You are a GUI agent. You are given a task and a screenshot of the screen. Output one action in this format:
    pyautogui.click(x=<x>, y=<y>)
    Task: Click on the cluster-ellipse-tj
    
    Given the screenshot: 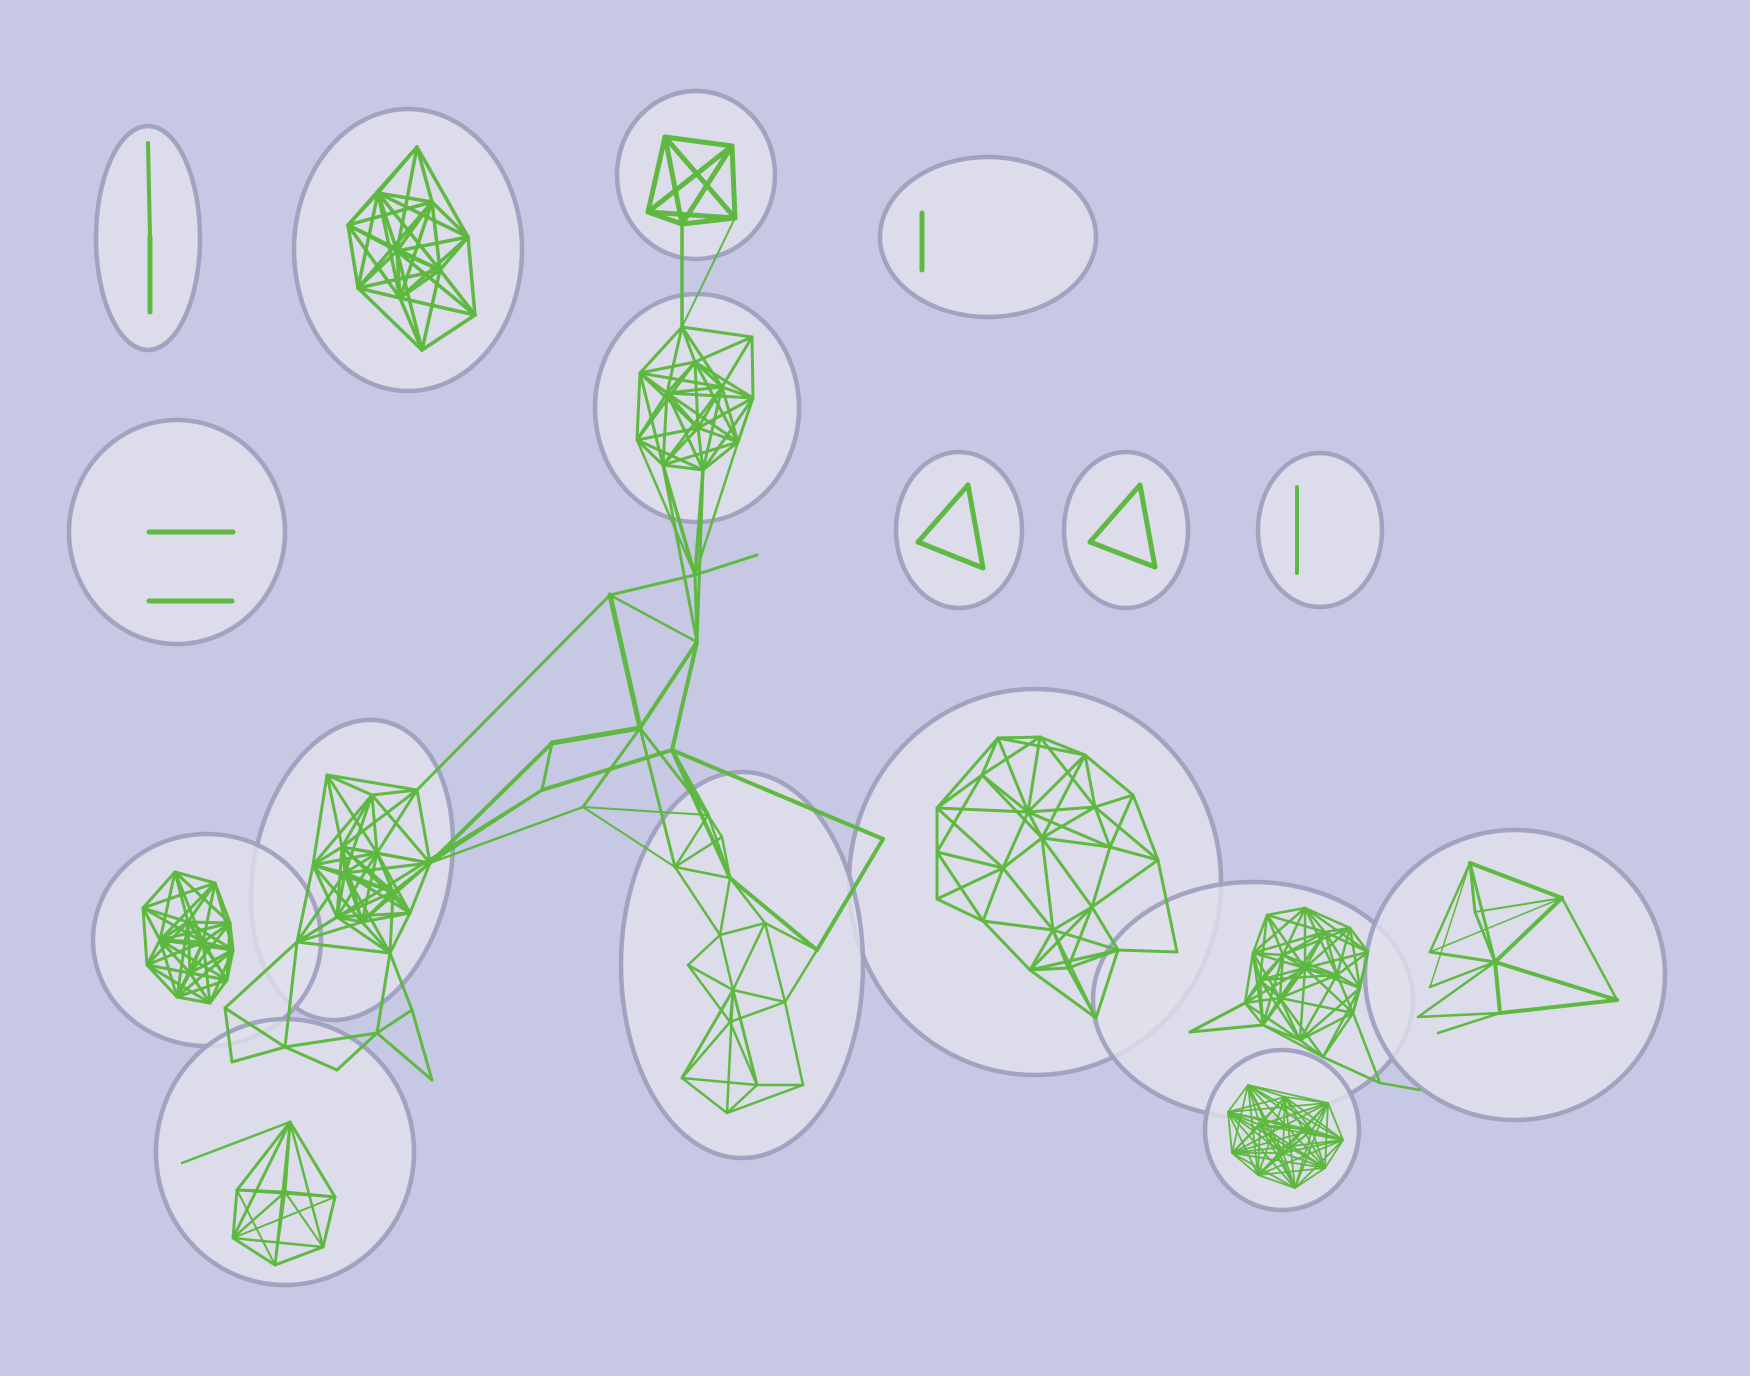 What is the action you would take?
    pyautogui.click(x=1126, y=530)
    